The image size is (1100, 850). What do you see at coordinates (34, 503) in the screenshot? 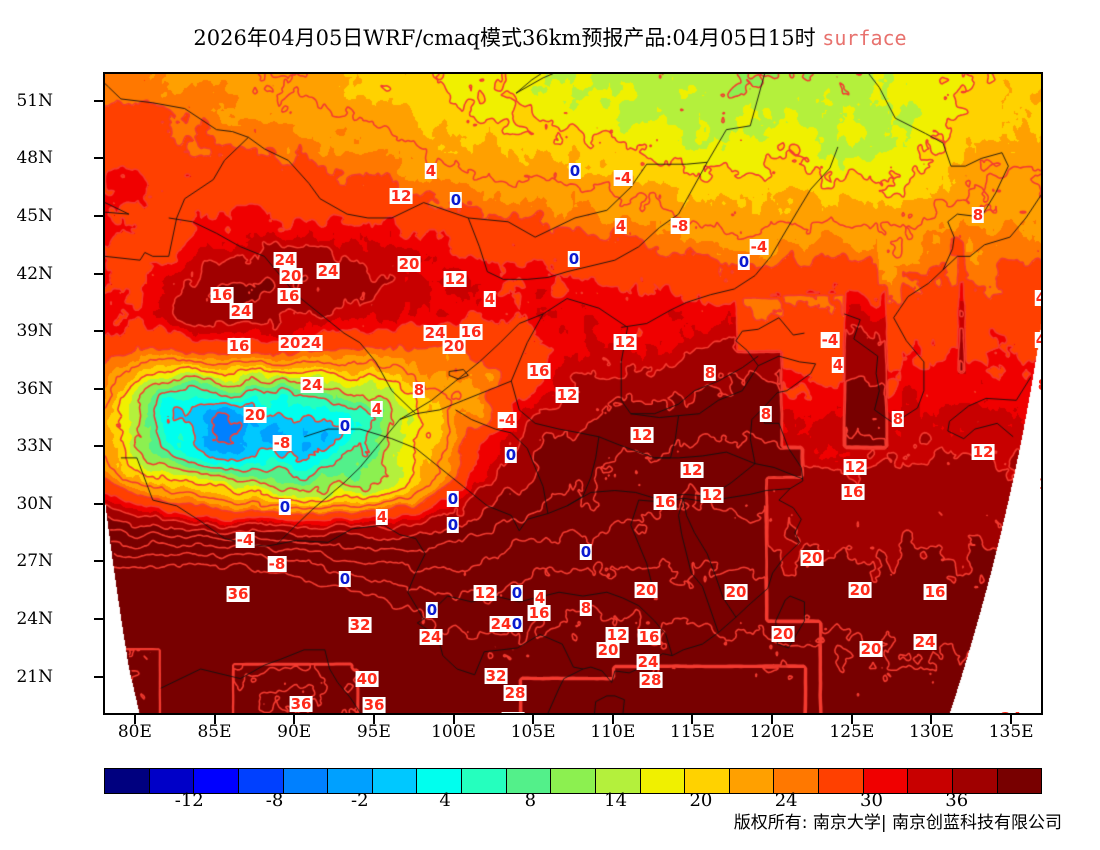
I see `latitude-tick-label: 30N` at bounding box center [34, 503].